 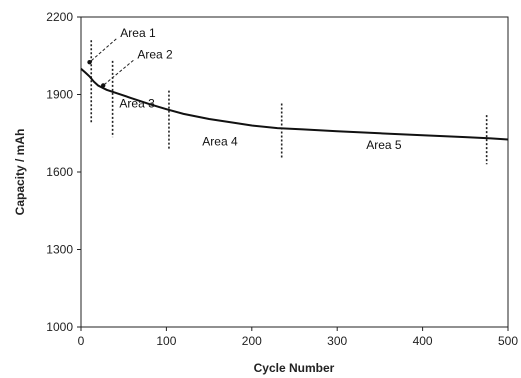 What do you see at coordinates (137, 103) in the screenshot?
I see `area-label: Area 3` at bounding box center [137, 103].